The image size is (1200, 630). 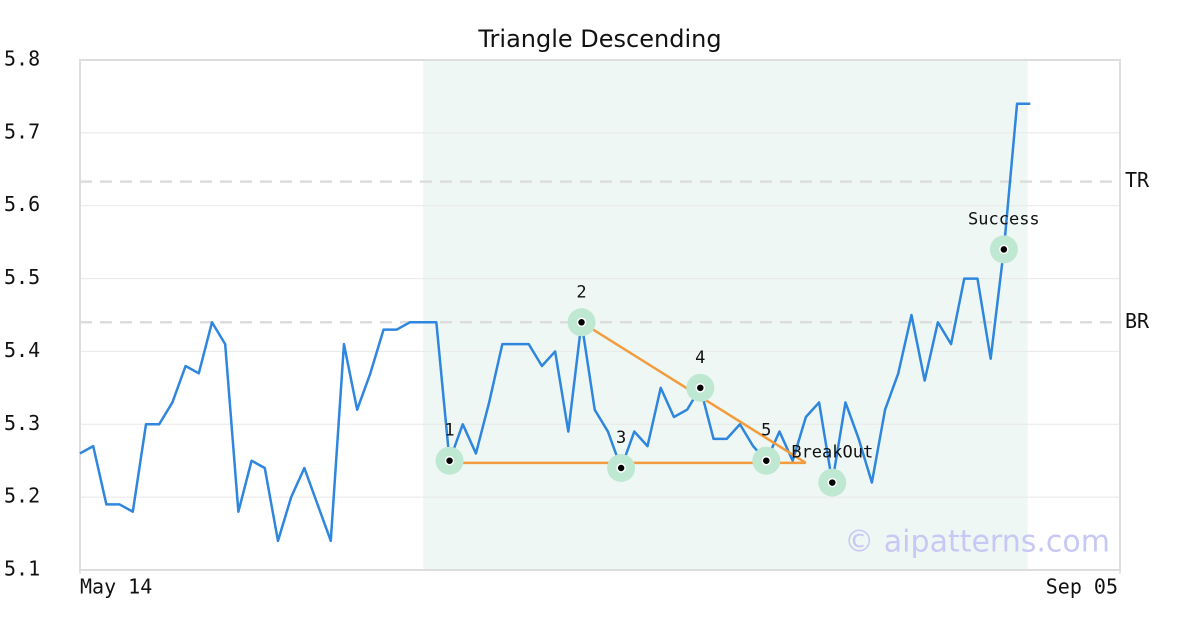 I want to click on pattern-label: 3, so click(x=621, y=438).